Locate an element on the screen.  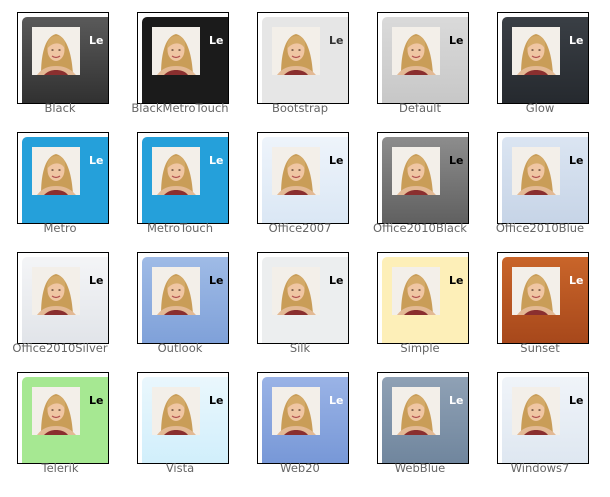
skin-tile-office2007: Le Office2007 is located at coordinates (300, 180).